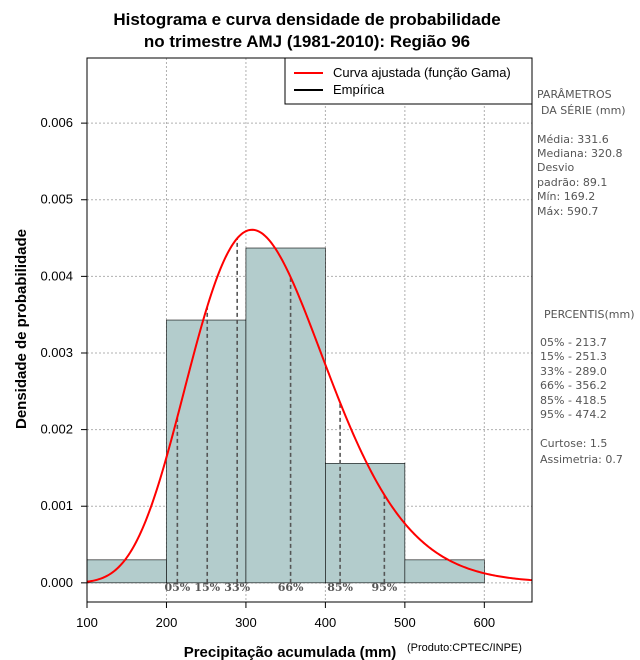 The height and width of the screenshot is (660, 640). Describe the element at coordinates (291, 587) in the screenshot. I see `percentile-label: 66%` at that location.